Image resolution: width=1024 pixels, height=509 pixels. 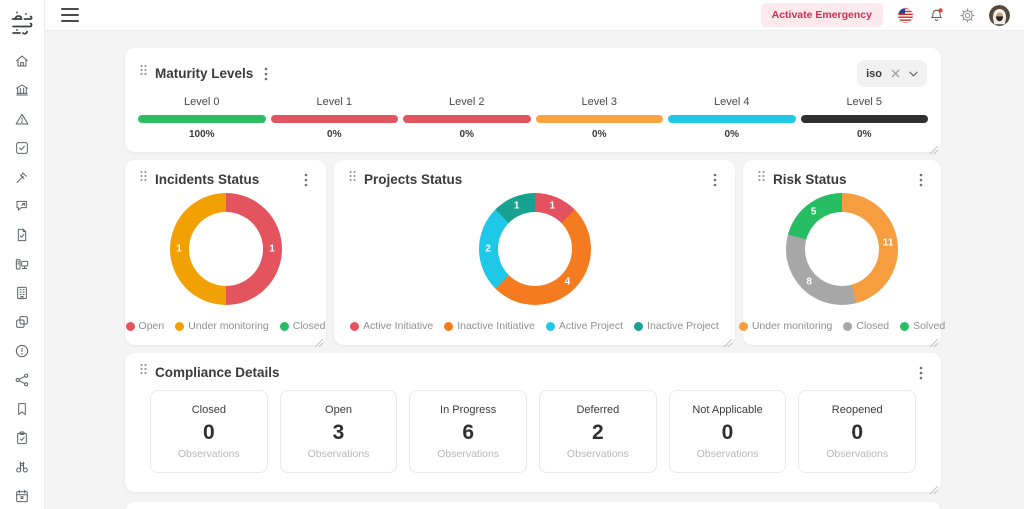 I want to click on legend-item: Active Project, so click(x=584, y=326).